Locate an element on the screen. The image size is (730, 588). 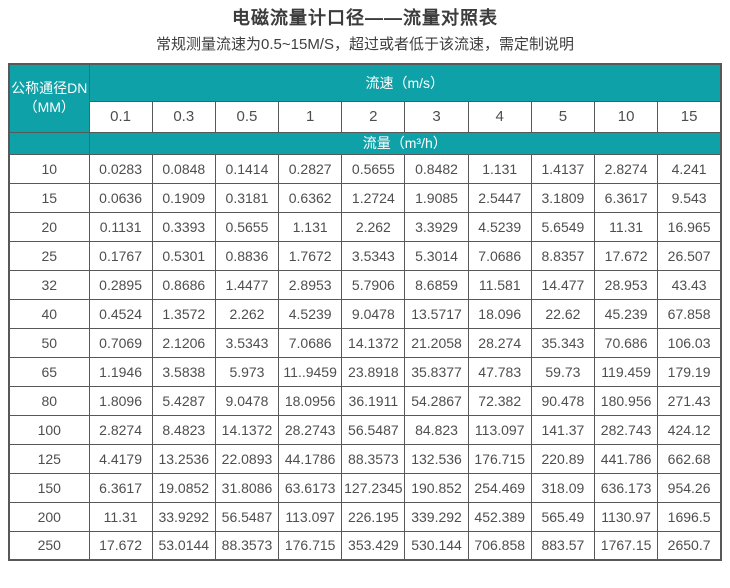
flow-value-cell: 47.783 is located at coordinates (499, 371).